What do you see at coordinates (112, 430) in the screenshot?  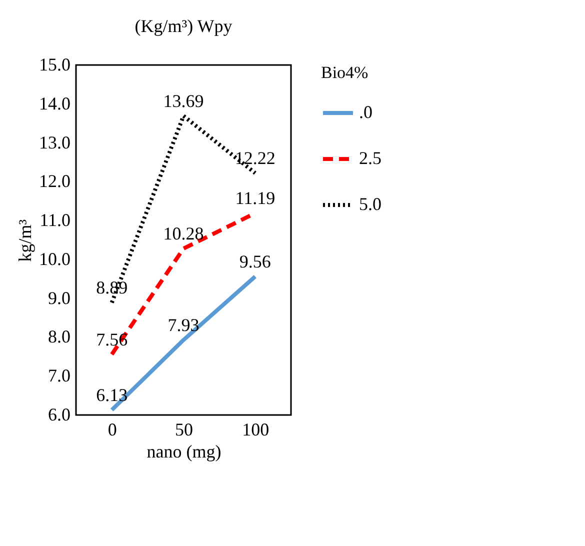 I see `x-tick-label: 0` at bounding box center [112, 430].